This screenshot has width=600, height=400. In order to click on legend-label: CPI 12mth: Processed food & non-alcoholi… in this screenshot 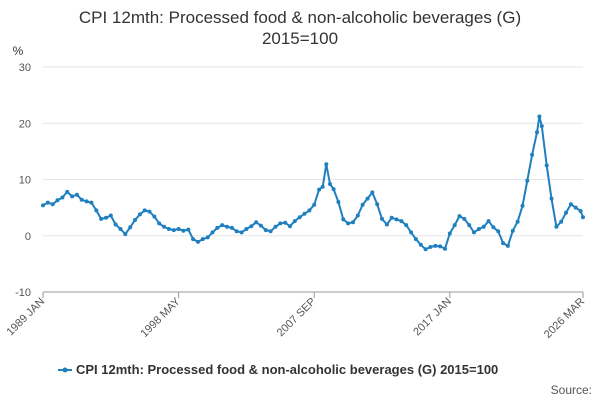, I will do `click(287, 369)`.